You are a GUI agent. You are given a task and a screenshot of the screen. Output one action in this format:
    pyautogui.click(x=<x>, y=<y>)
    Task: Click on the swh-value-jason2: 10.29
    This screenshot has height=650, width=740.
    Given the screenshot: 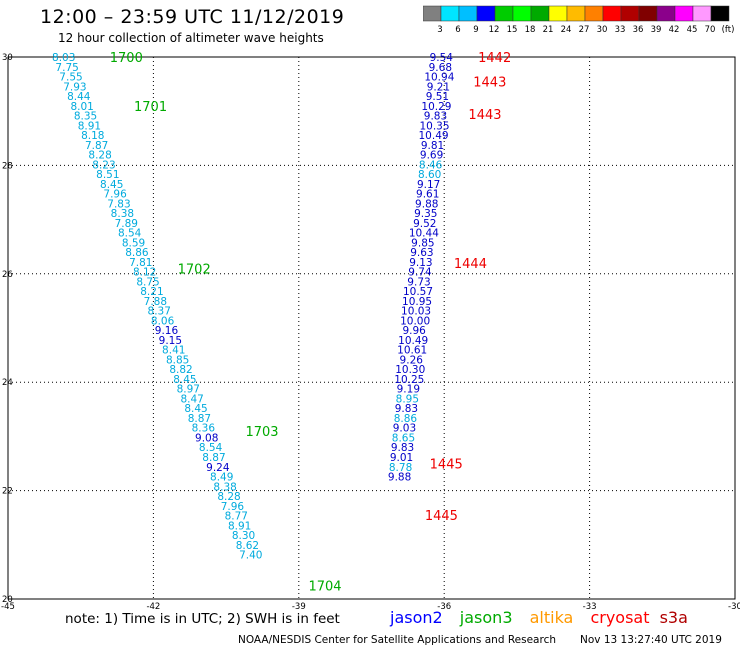 What is the action you would take?
    pyautogui.click(x=436, y=107)
    